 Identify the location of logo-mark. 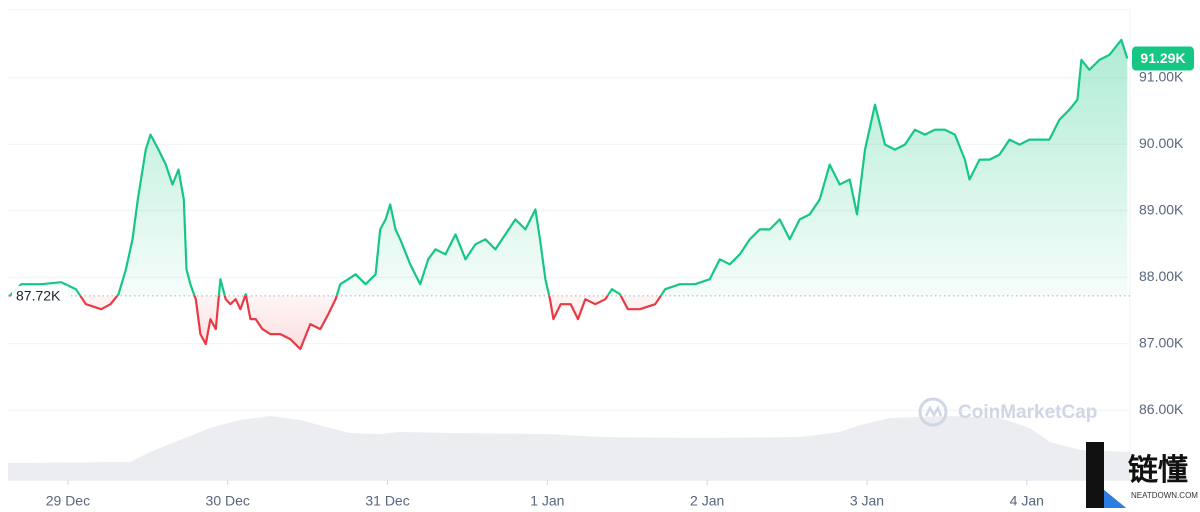
(1106, 475).